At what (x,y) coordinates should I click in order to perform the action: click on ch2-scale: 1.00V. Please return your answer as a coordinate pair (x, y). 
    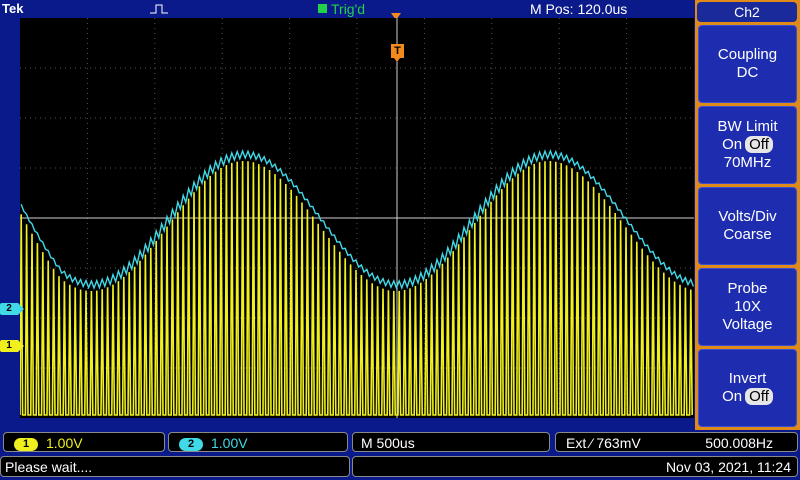
    Looking at the image, I should click on (229, 443).